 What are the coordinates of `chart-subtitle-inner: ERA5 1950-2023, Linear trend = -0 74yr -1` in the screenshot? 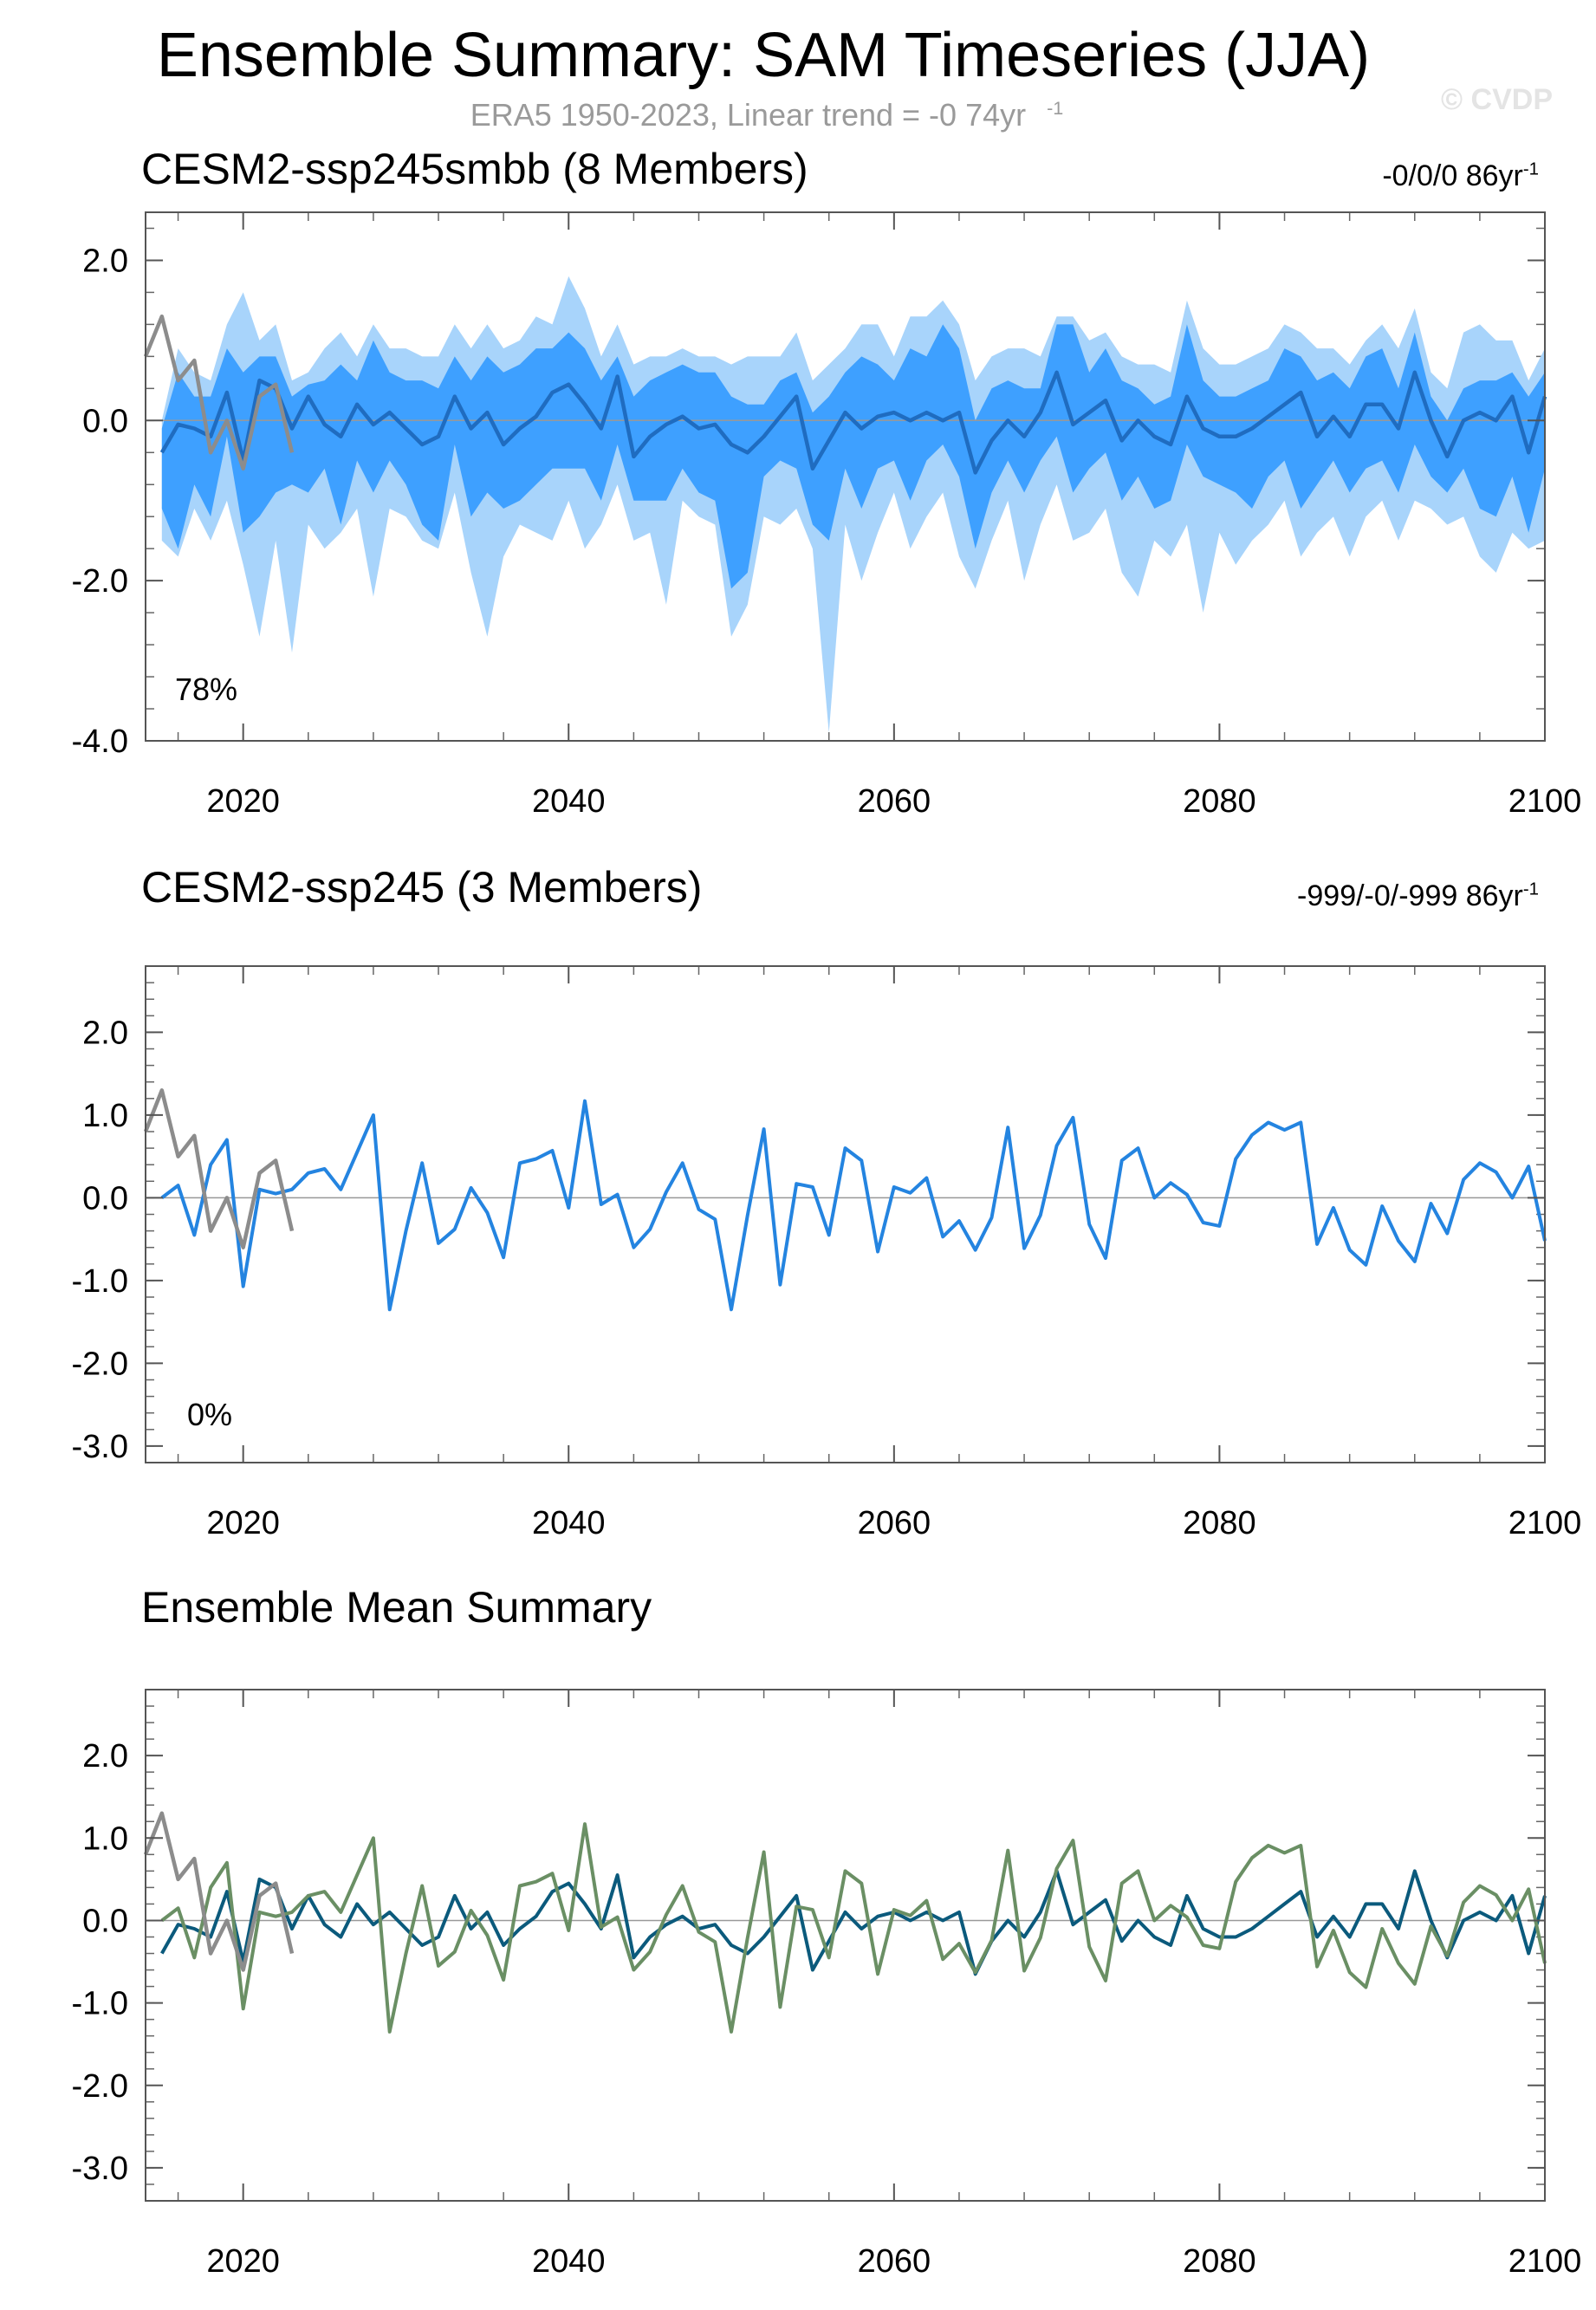 It's located at (767, 115).